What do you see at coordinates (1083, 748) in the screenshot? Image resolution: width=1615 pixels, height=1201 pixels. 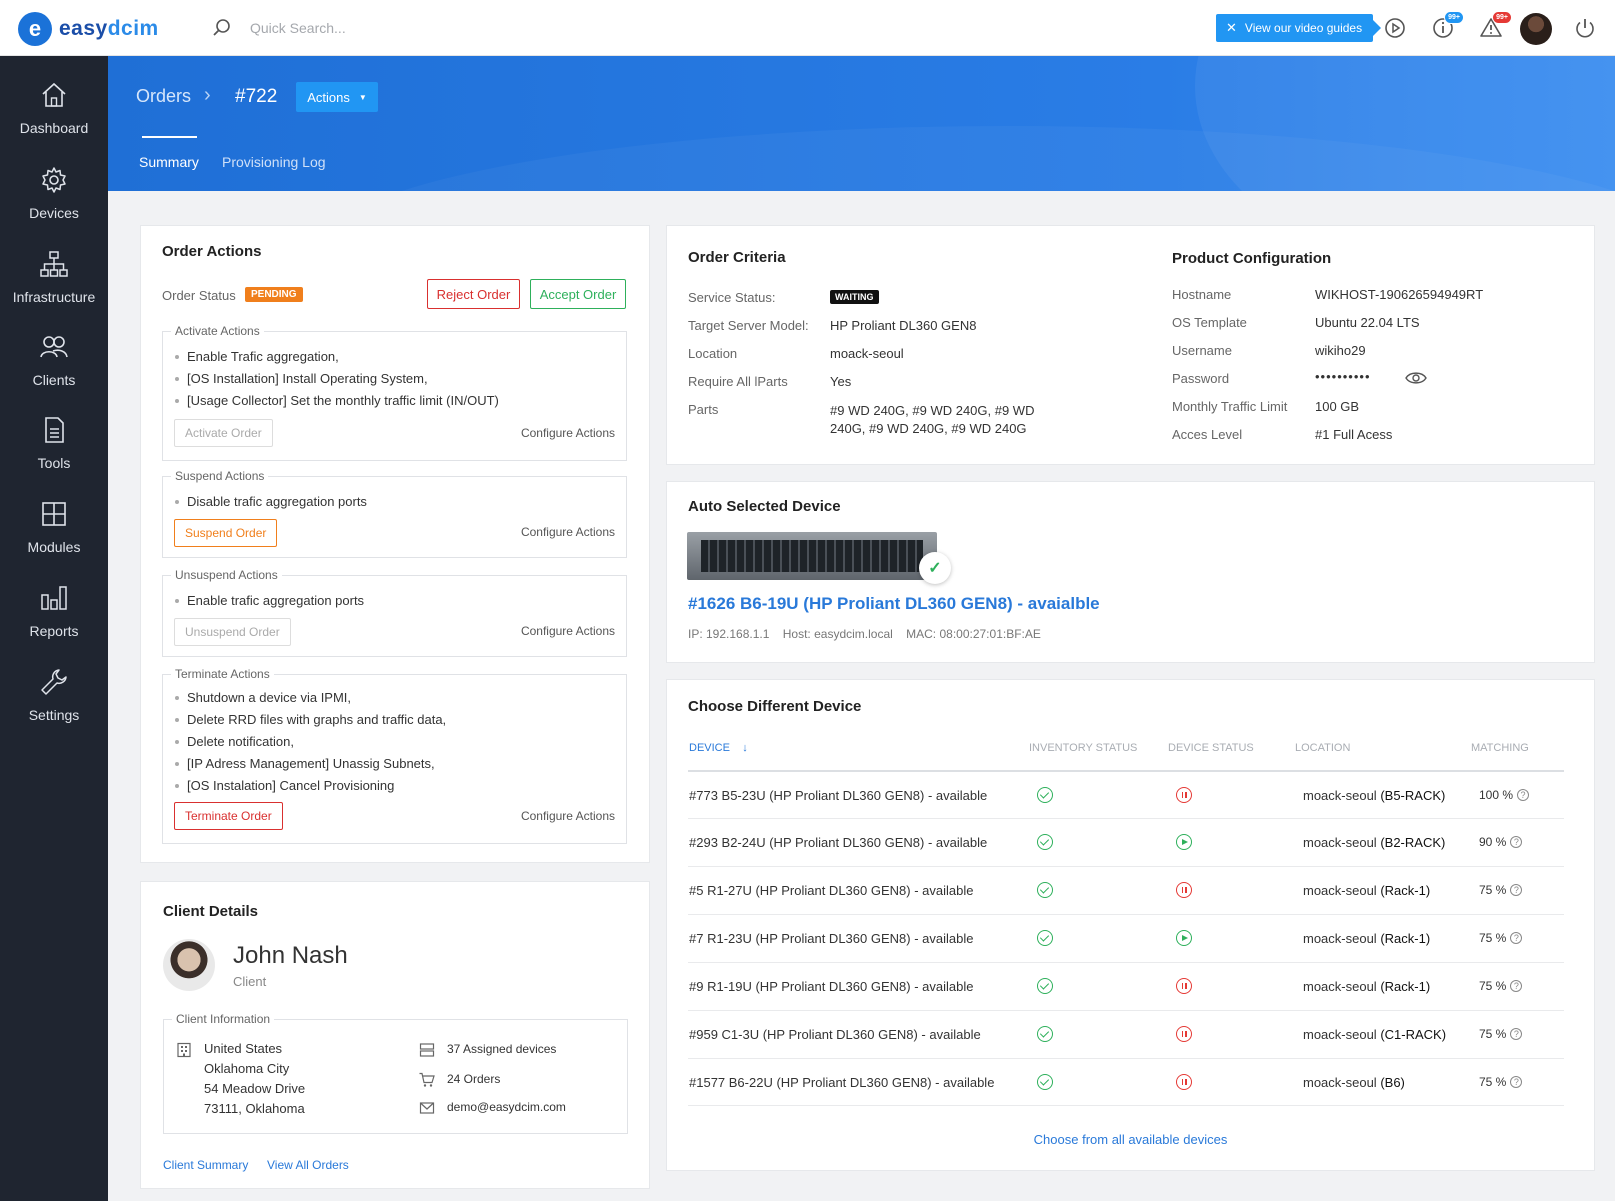 I see `column-header-inventory-status: INVENTORY STATUS` at bounding box center [1083, 748].